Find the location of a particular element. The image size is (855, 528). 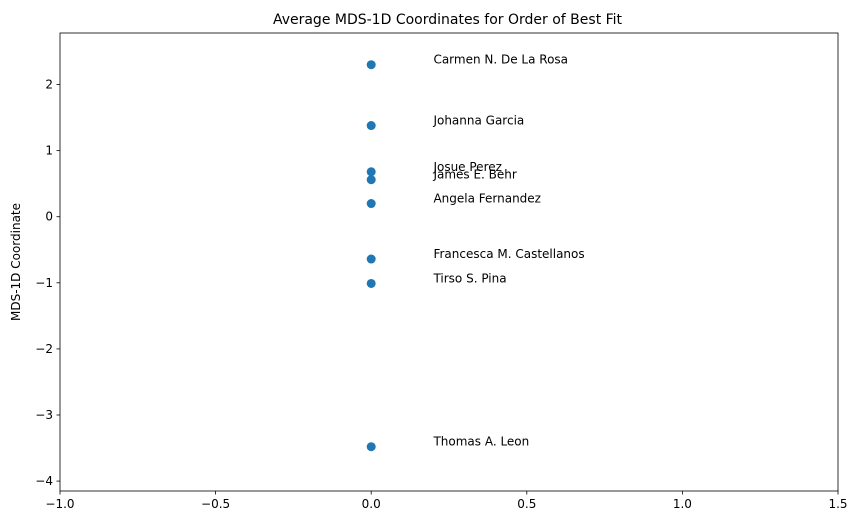

x-tick-label: 0.5 is located at coordinates (526, 504).